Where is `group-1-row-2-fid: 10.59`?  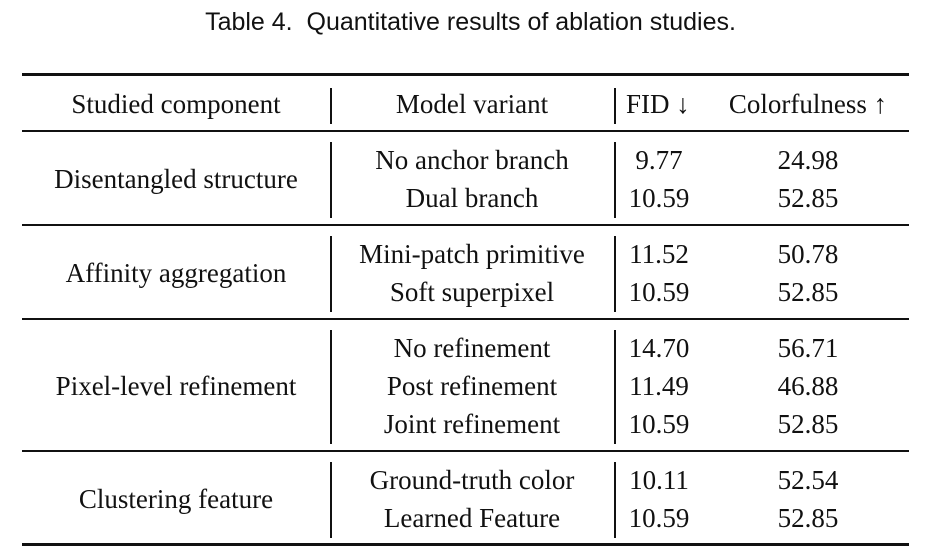
group-1-row-2-fid: 10.59 is located at coordinates (659, 198).